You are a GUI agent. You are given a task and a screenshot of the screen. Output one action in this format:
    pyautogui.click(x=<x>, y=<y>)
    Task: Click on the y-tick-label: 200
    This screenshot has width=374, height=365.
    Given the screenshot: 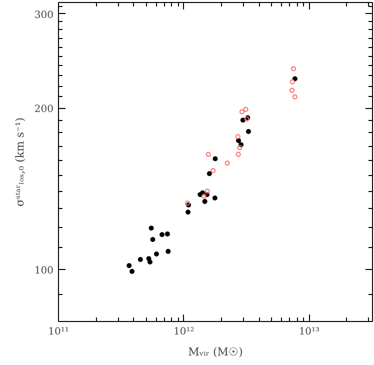 What is the action you would take?
    pyautogui.click(x=44, y=110)
    